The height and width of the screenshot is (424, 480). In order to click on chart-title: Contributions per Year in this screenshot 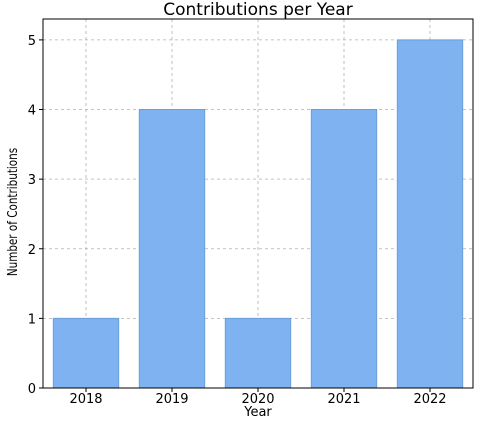, I will do `click(257, 10)`.